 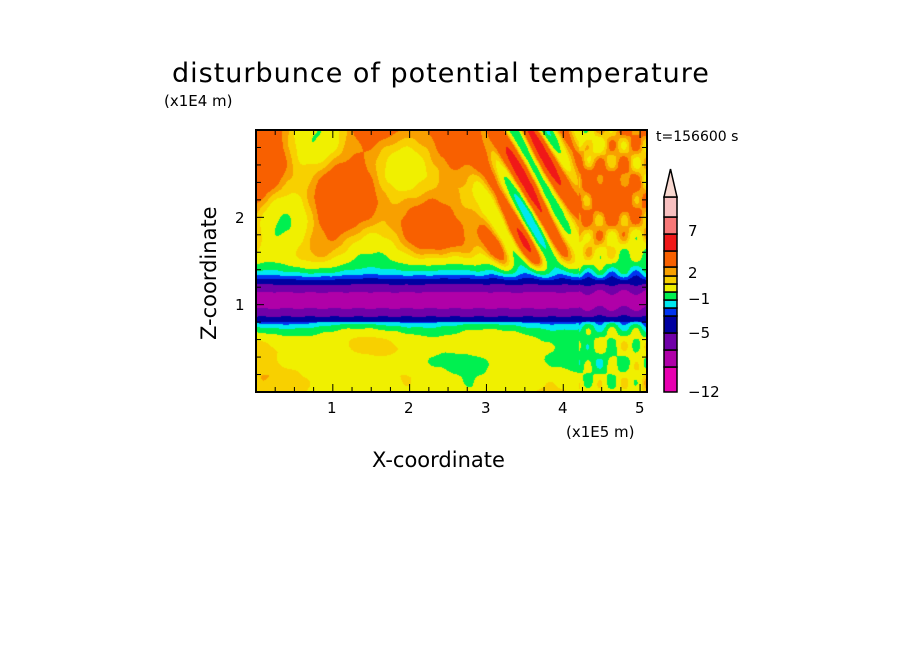 I want to click on colorbar-label: −1, so click(x=699, y=299).